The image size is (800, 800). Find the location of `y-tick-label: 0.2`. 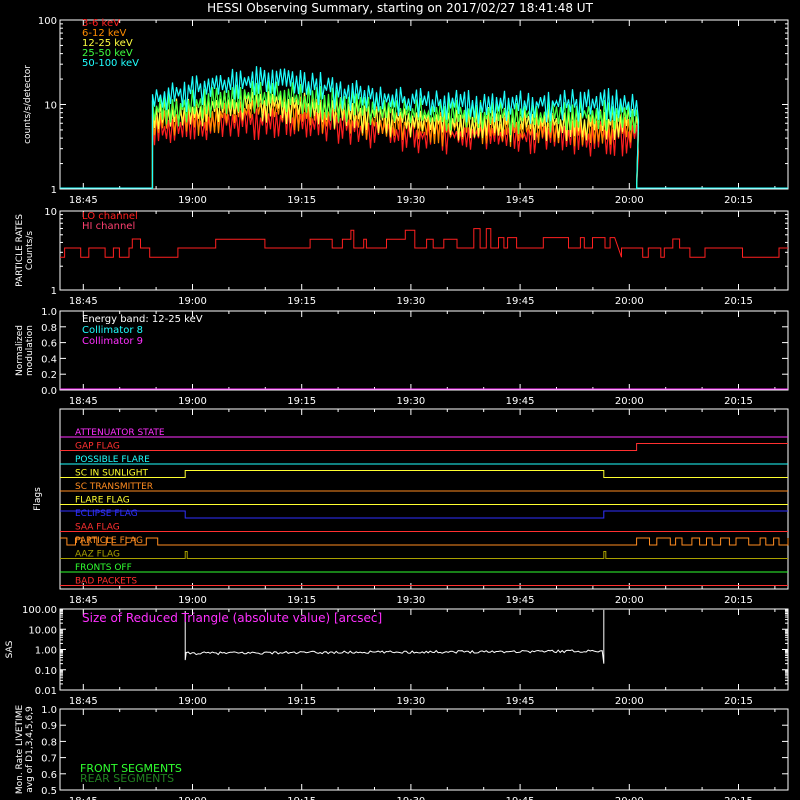

y-tick-label: 0.2 is located at coordinates (49, 375).